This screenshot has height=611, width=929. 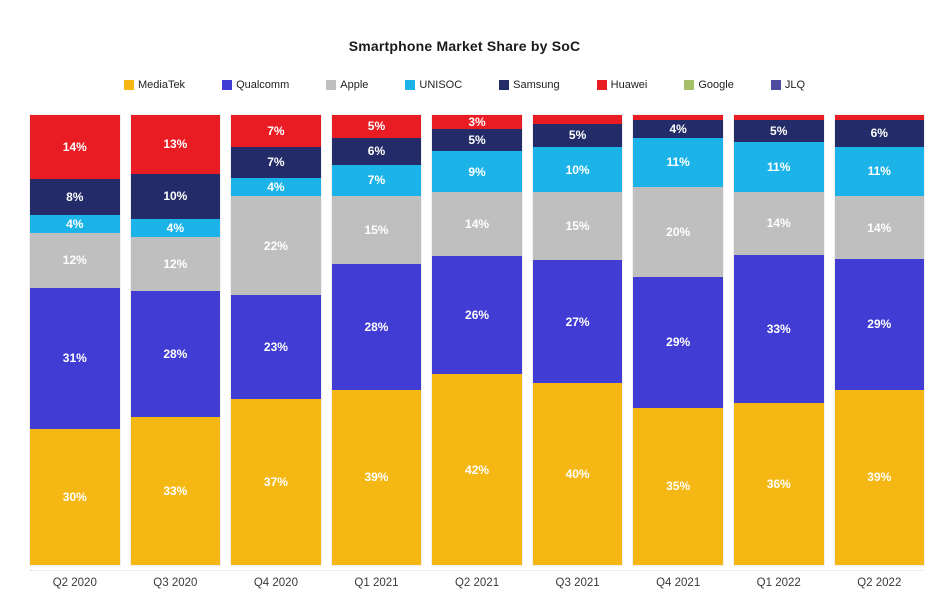 I want to click on x-axis-label: Q2 2022, so click(x=879, y=583).